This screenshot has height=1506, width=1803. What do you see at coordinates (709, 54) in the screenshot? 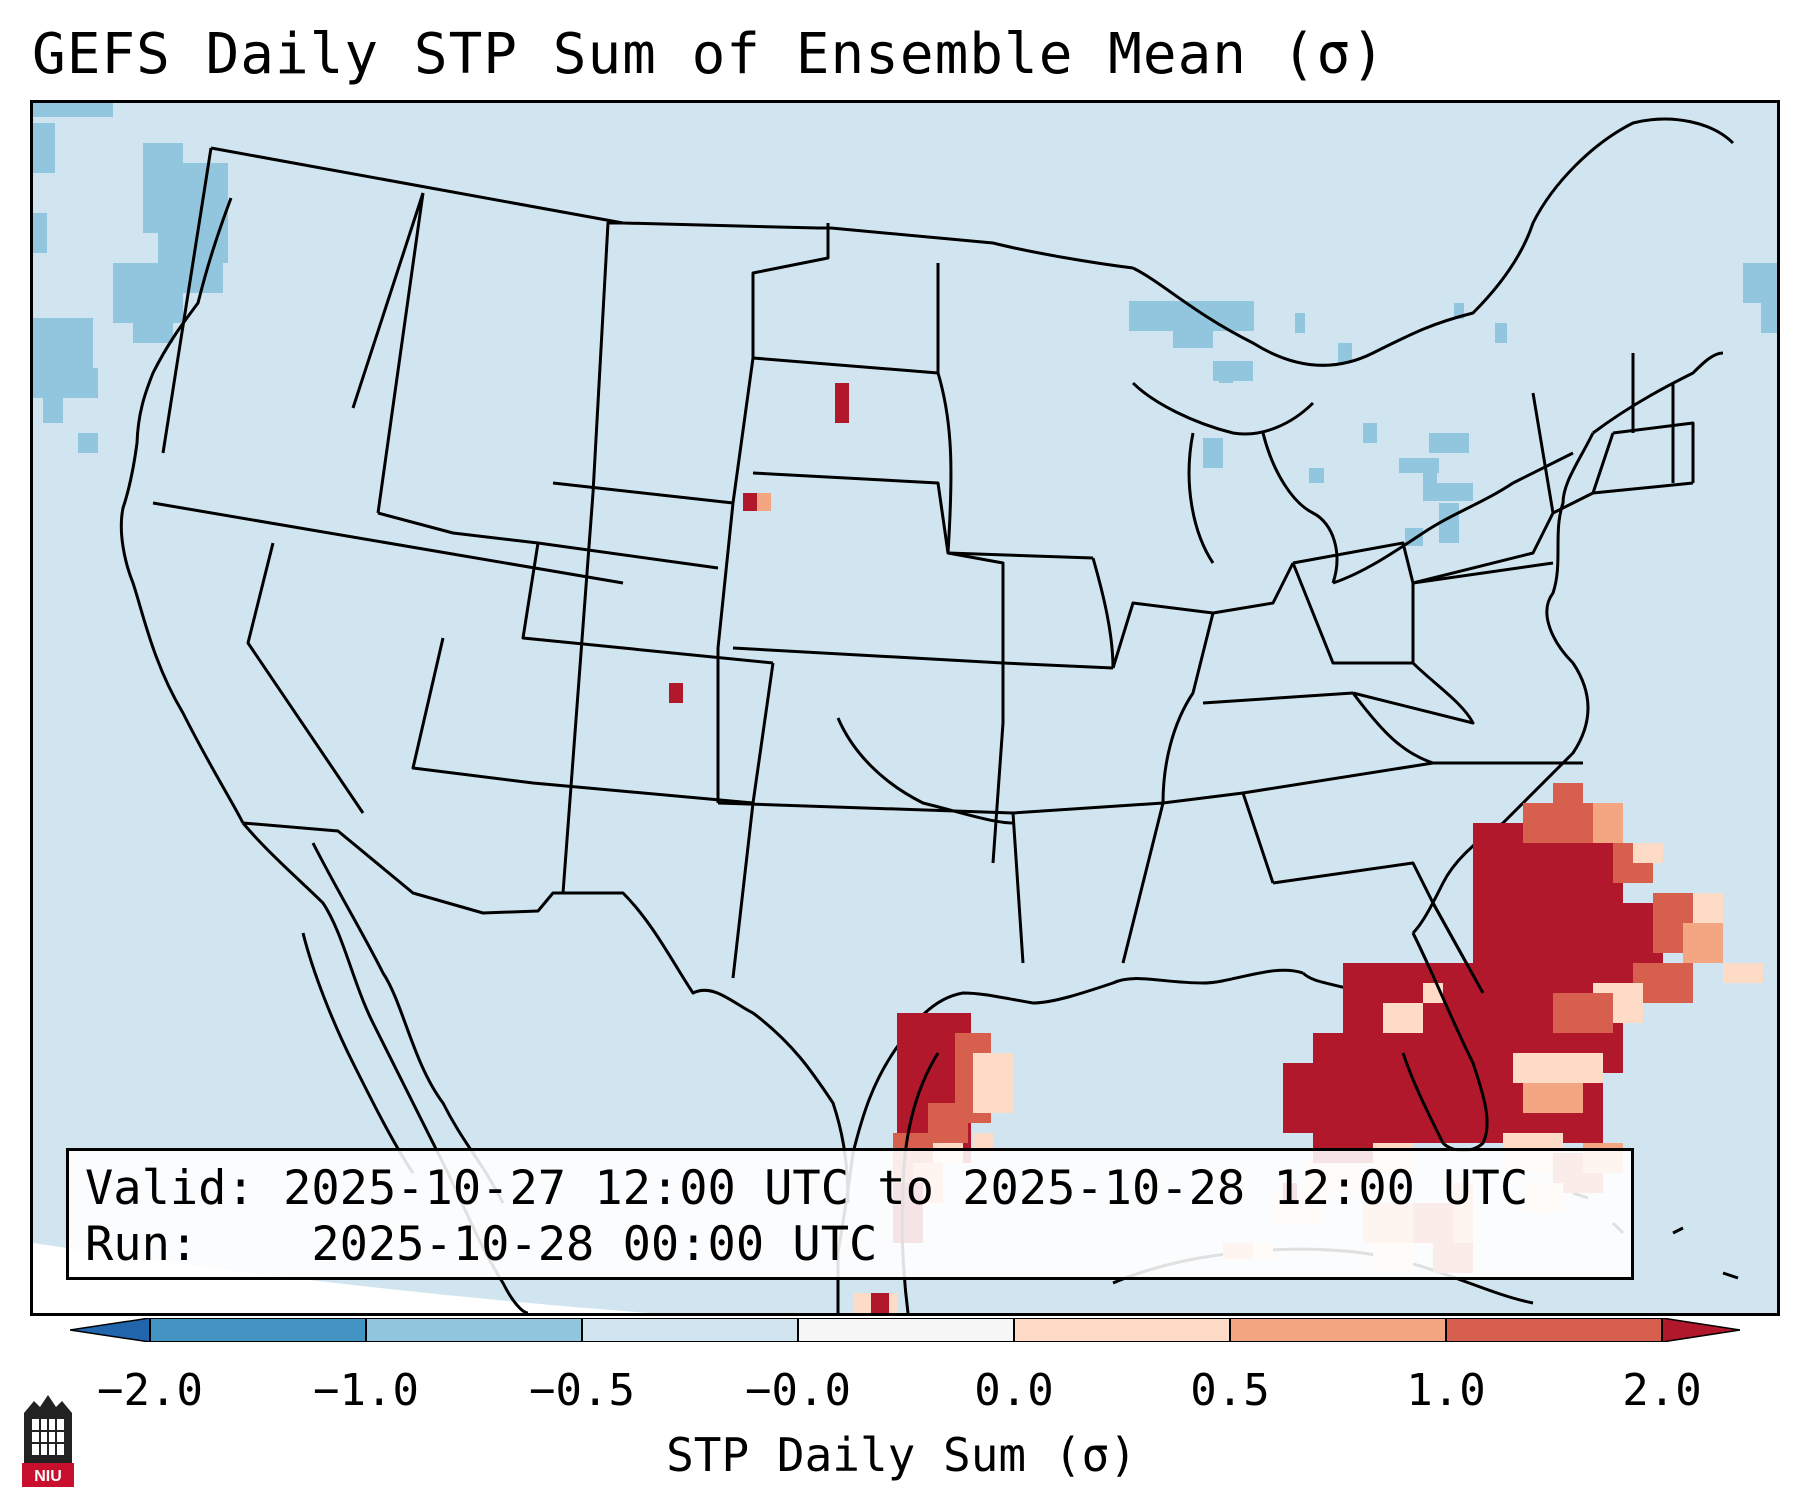
I see `chart-title: GEFS Daily STP Sum of Ensemble Mean (σ)` at bounding box center [709, 54].